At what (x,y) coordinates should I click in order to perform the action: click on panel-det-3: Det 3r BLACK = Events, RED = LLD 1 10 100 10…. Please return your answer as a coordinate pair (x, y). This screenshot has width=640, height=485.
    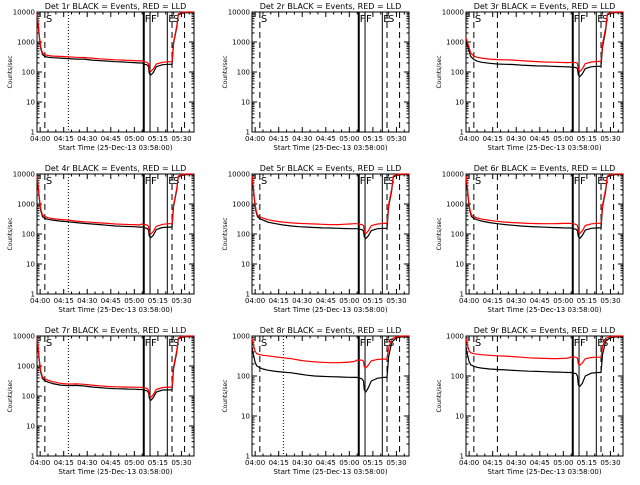
    Looking at the image, I should click on (530, 77).